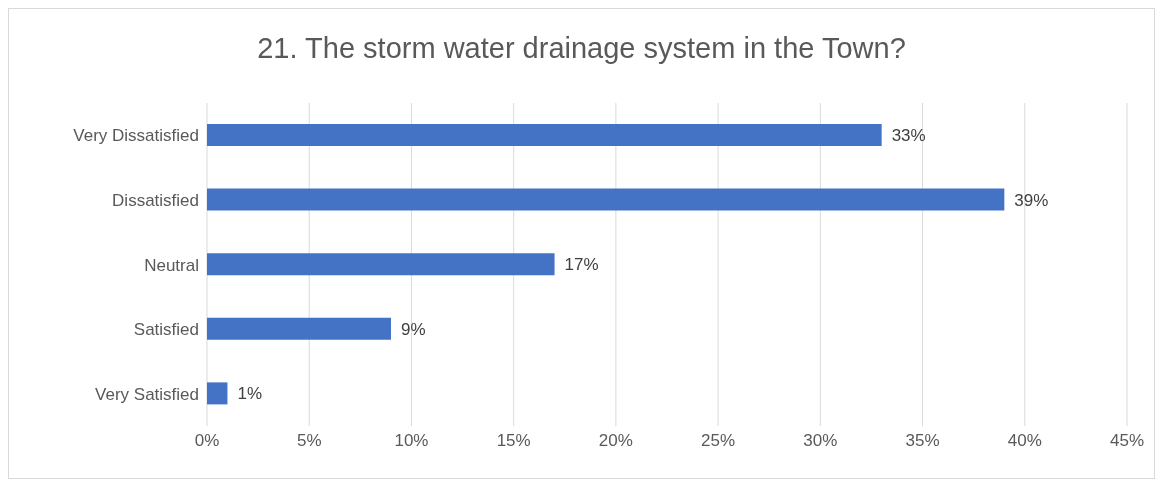 The width and height of the screenshot is (1163, 487). I want to click on x-tick-label: 0%, so click(207, 441).